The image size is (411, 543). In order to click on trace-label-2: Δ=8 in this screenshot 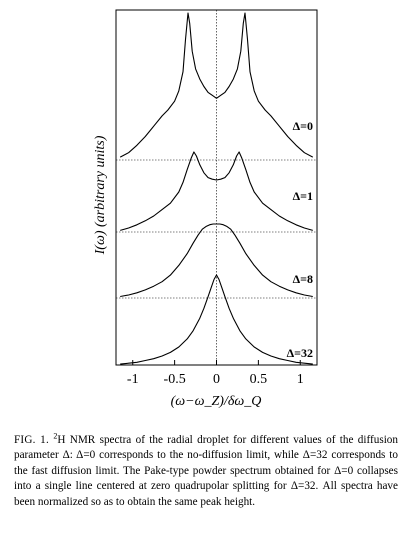, I will do `click(303, 279)`.